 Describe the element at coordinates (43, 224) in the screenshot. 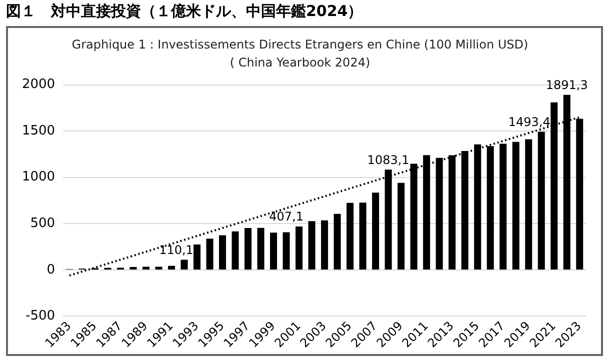

I see `y-tick-label: 500` at that location.